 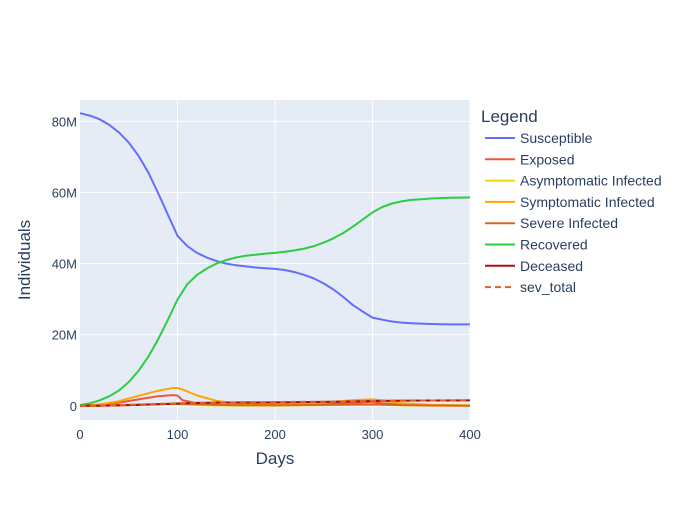 What do you see at coordinates (587, 202) in the screenshot?
I see `legend-item-symptomatic-infected: Symptomatic Infected` at bounding box center [587, 202].